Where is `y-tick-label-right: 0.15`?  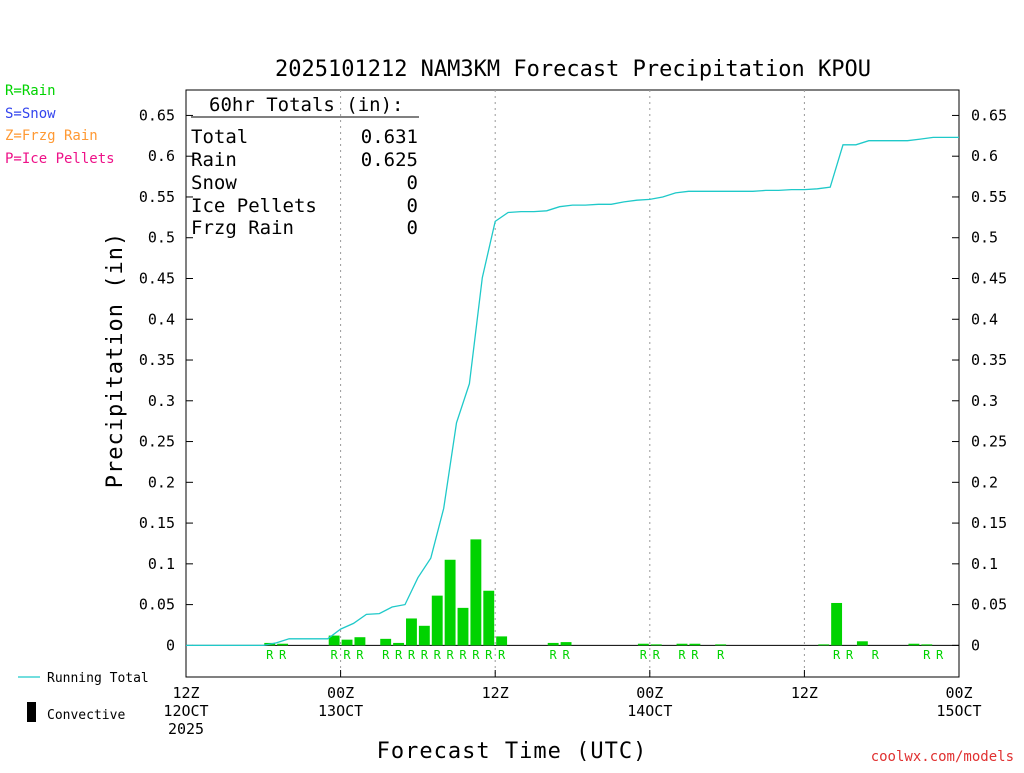 y-tick-label-right: 0.15 is located at coordinates (989, 523).